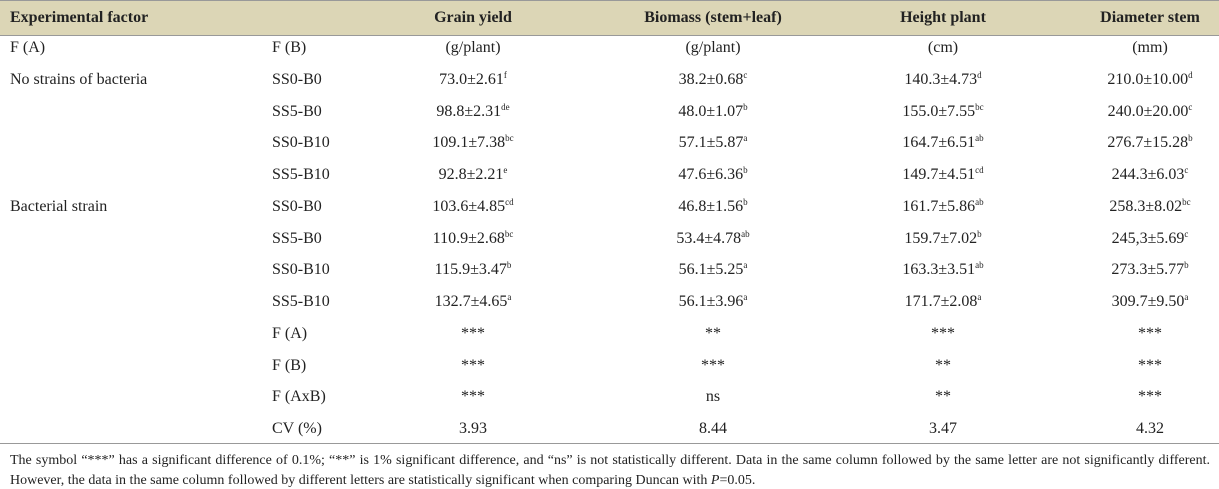 This screenshot has height=489, width=1219. What do you see at coordinates (1148, 111) in the screenshot?
I see `cell-value: 240.0±20.00` at bounding box center [1148, 111].